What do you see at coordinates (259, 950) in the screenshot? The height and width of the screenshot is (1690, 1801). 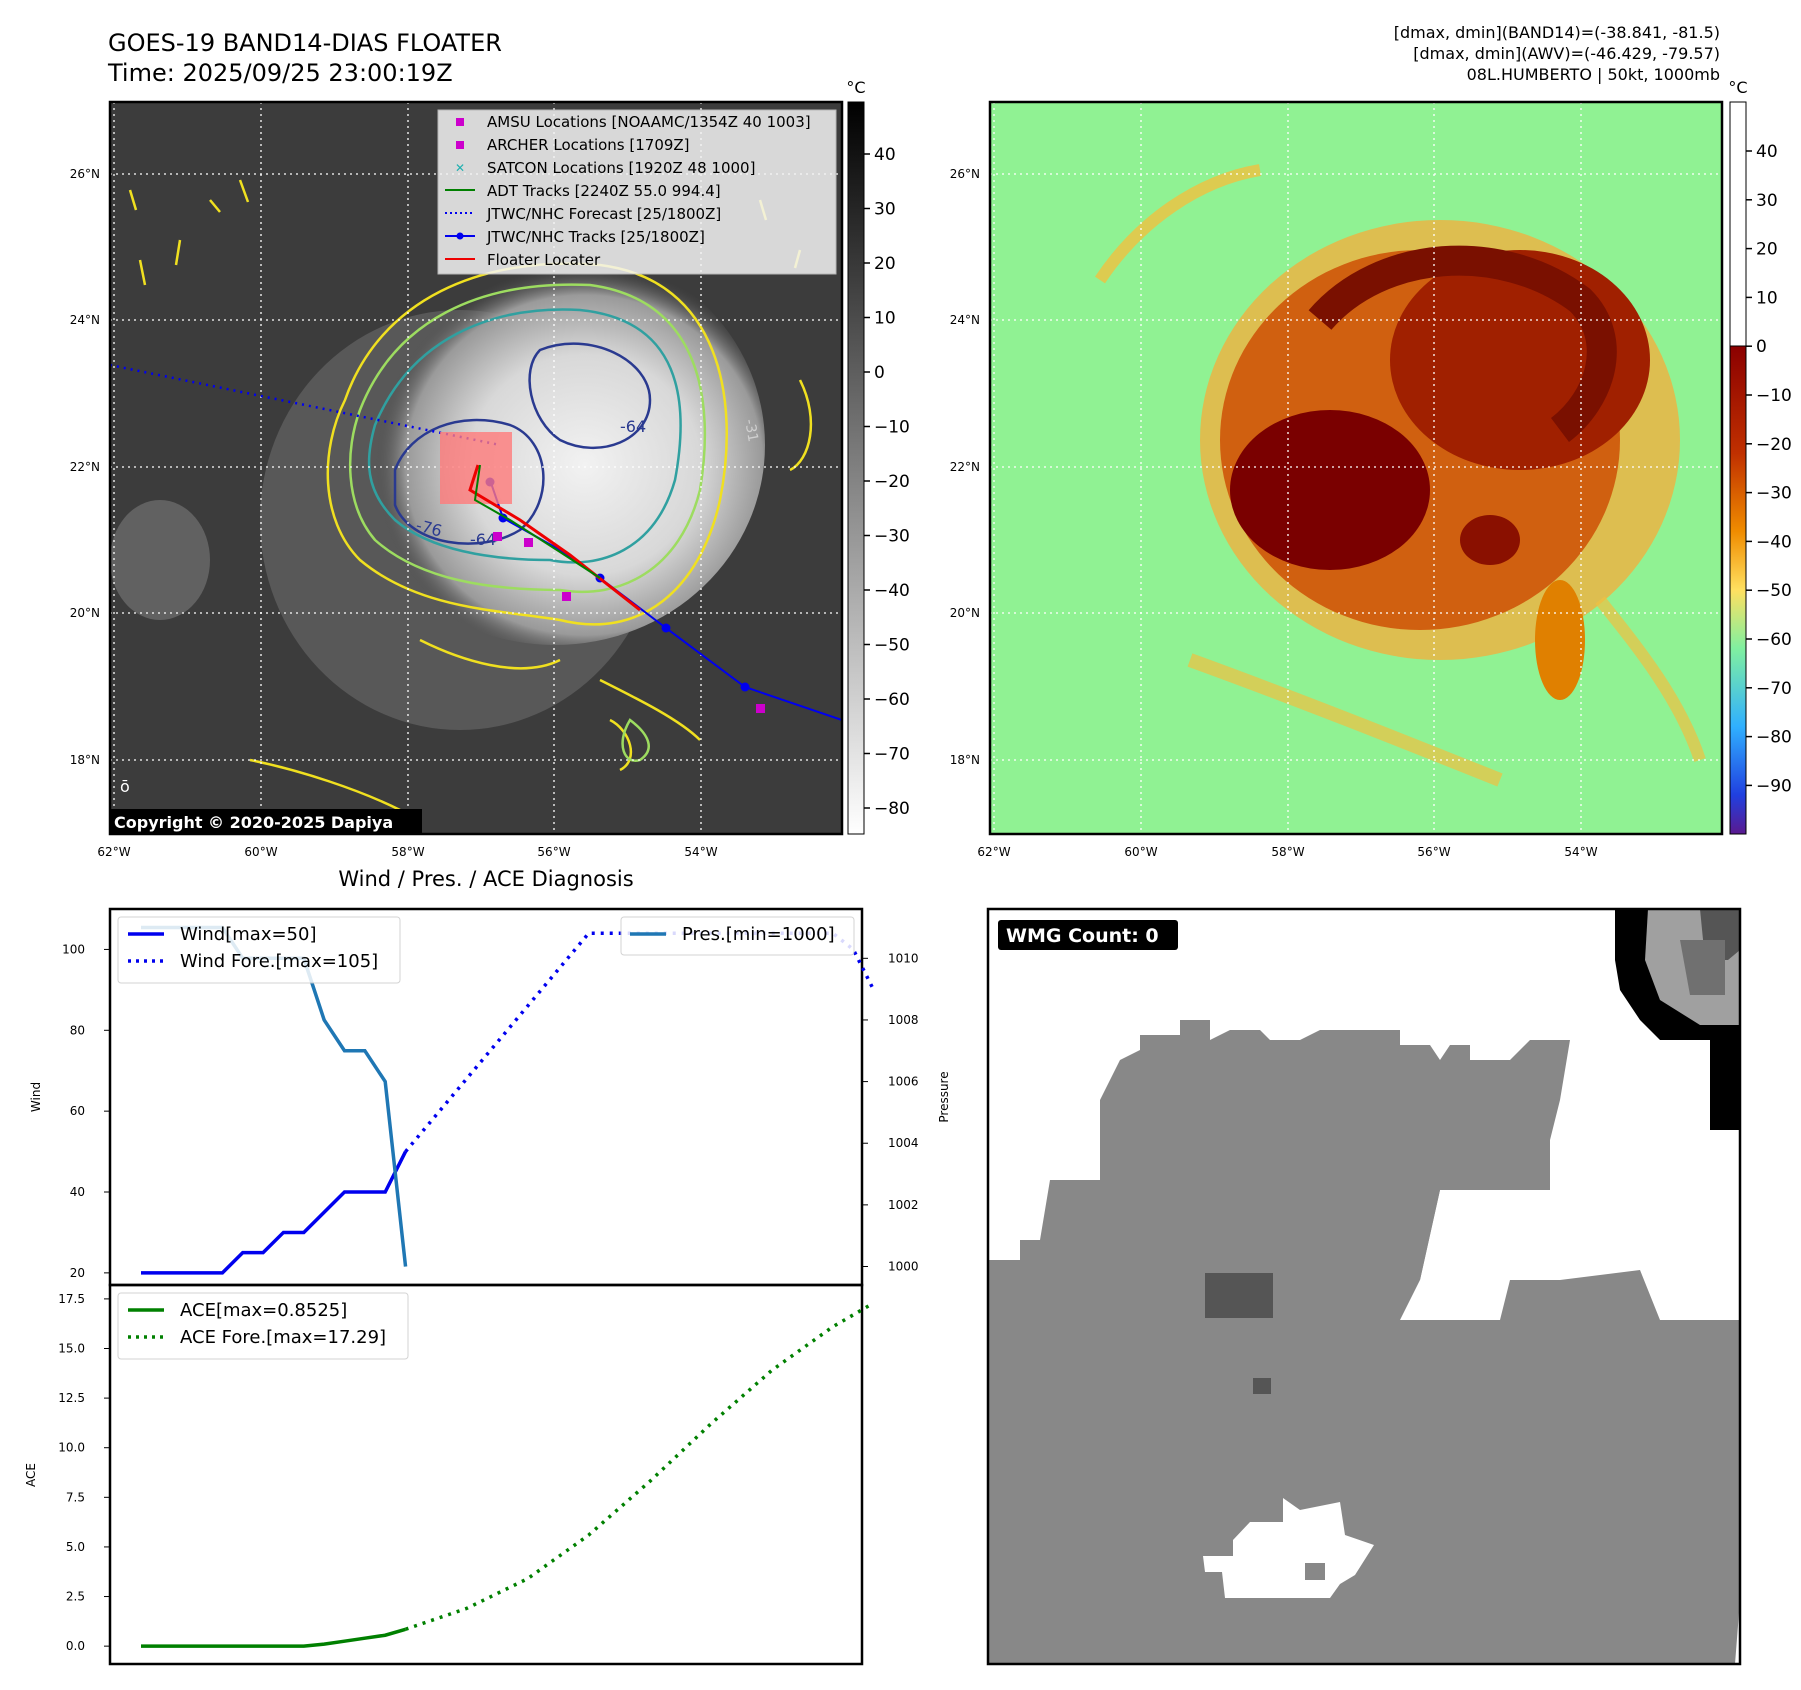 I see `wind-legend: Wind[max=50] Wind Fore.[max=105]` at bounding box center [259, 950].